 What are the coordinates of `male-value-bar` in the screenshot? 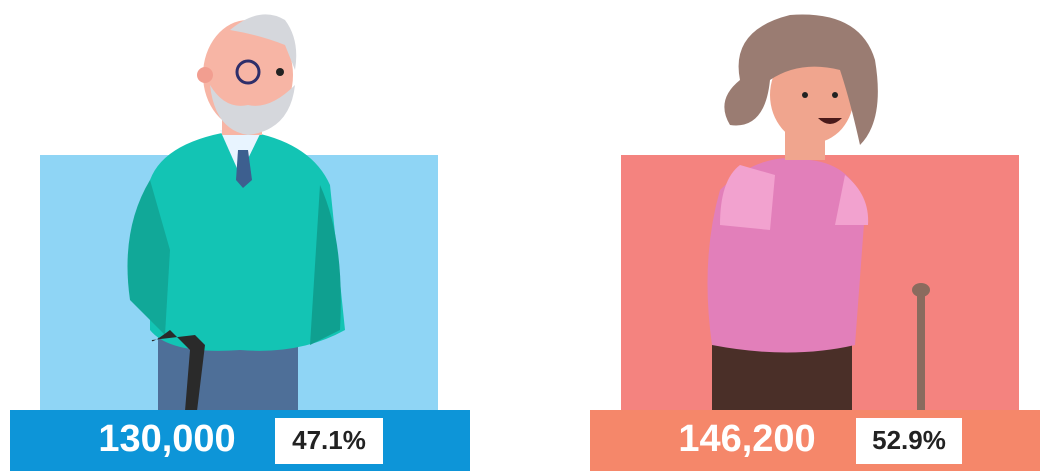 It's located at (240, 440).